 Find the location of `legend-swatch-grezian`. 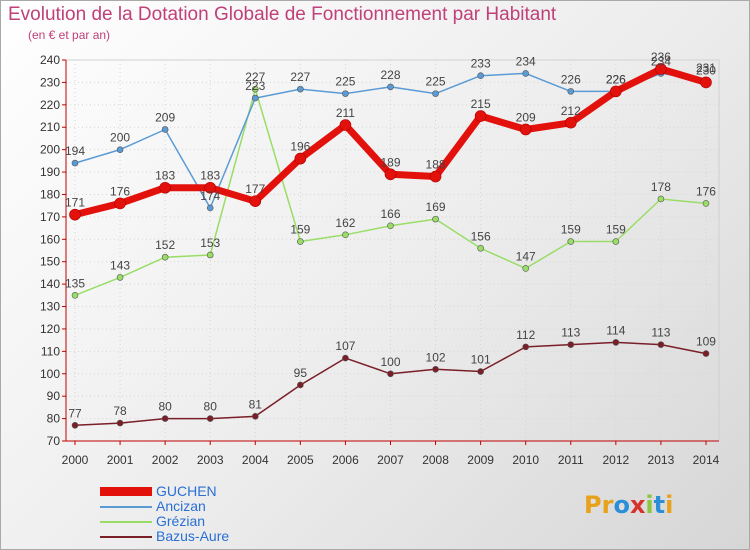

legend-swatch-grezian is located at coordinates (126, 522).